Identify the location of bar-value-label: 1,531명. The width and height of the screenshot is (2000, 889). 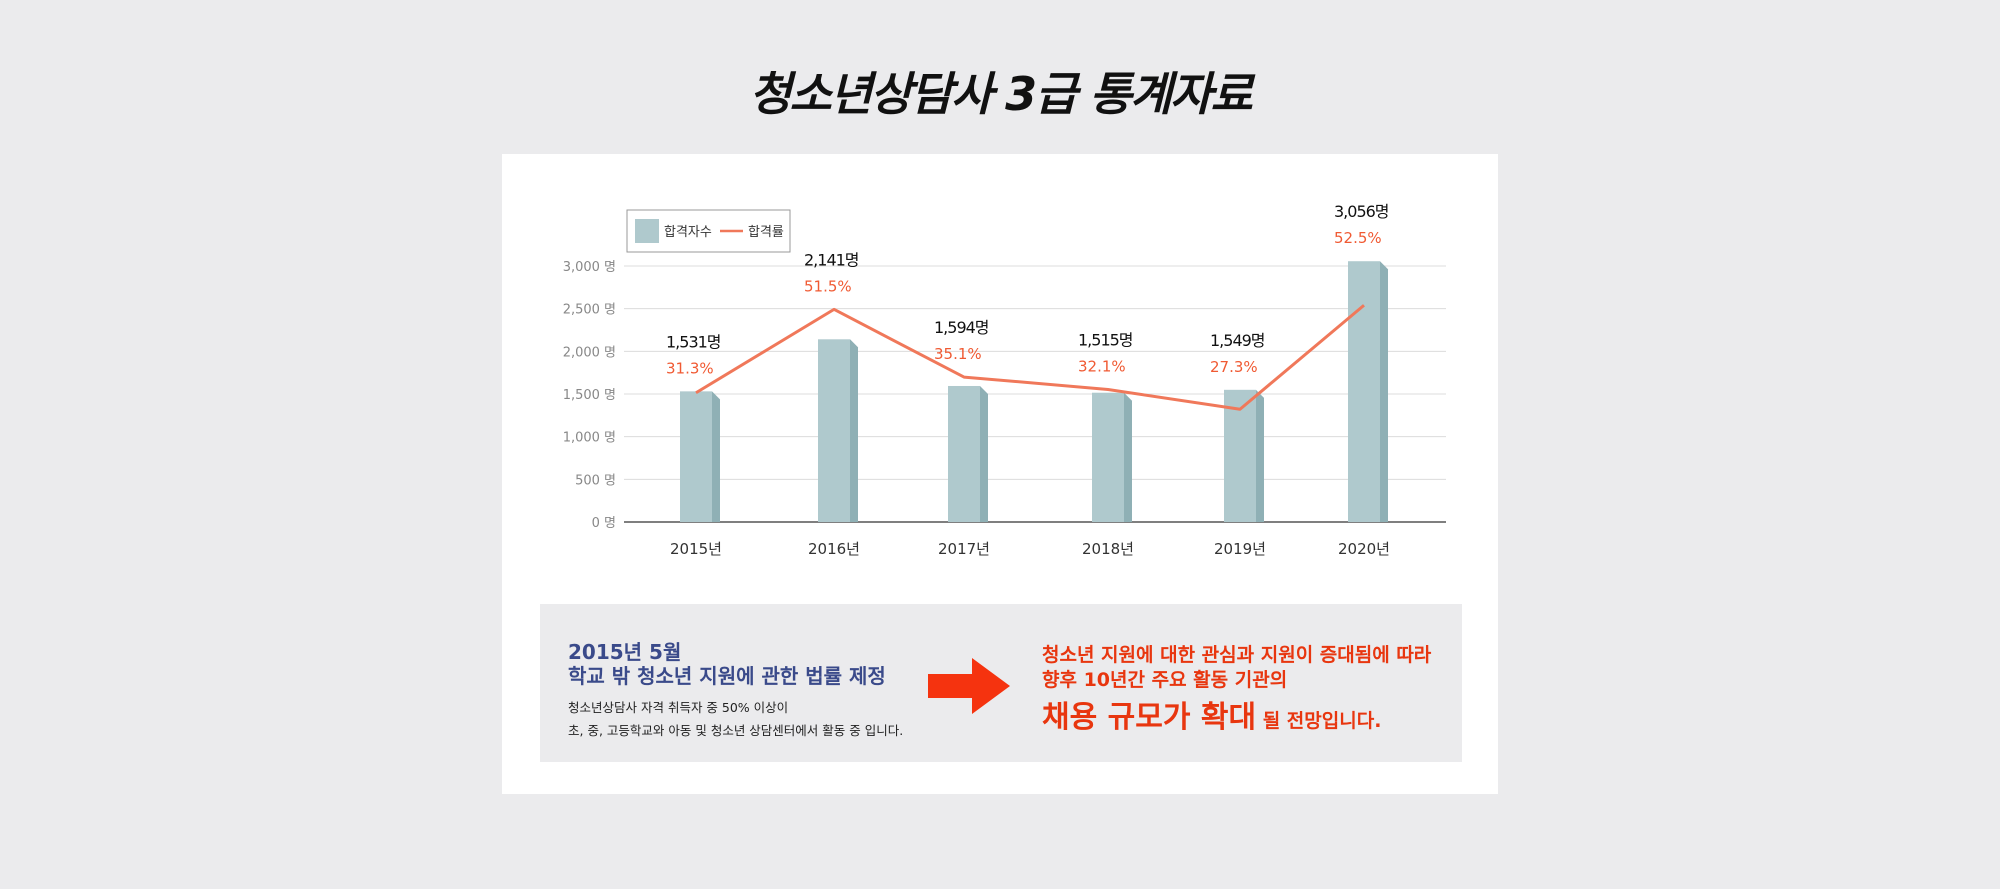
(693, 341).